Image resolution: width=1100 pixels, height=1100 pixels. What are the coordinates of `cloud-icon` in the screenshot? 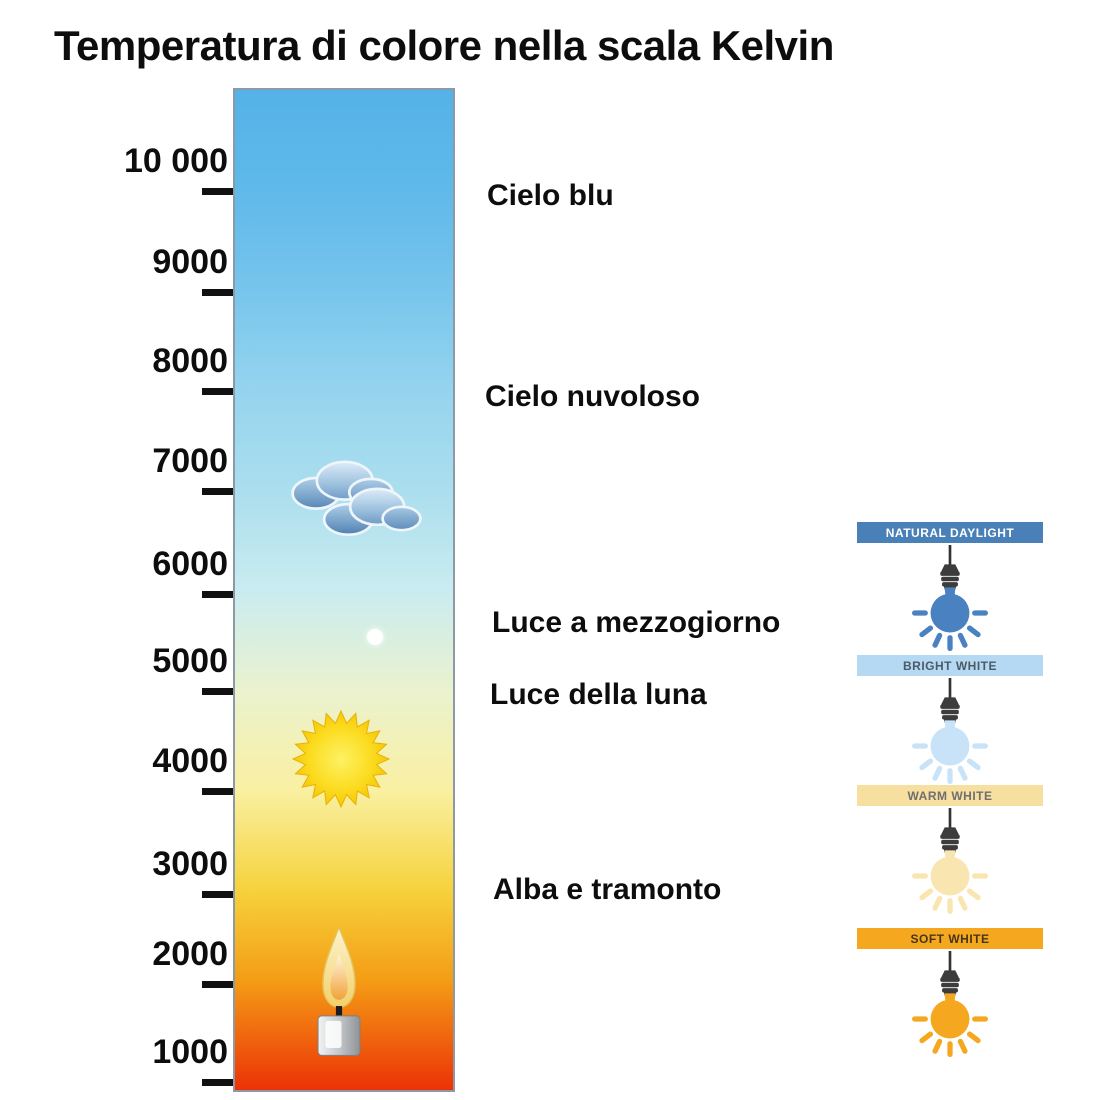 It's located at (356, 498).